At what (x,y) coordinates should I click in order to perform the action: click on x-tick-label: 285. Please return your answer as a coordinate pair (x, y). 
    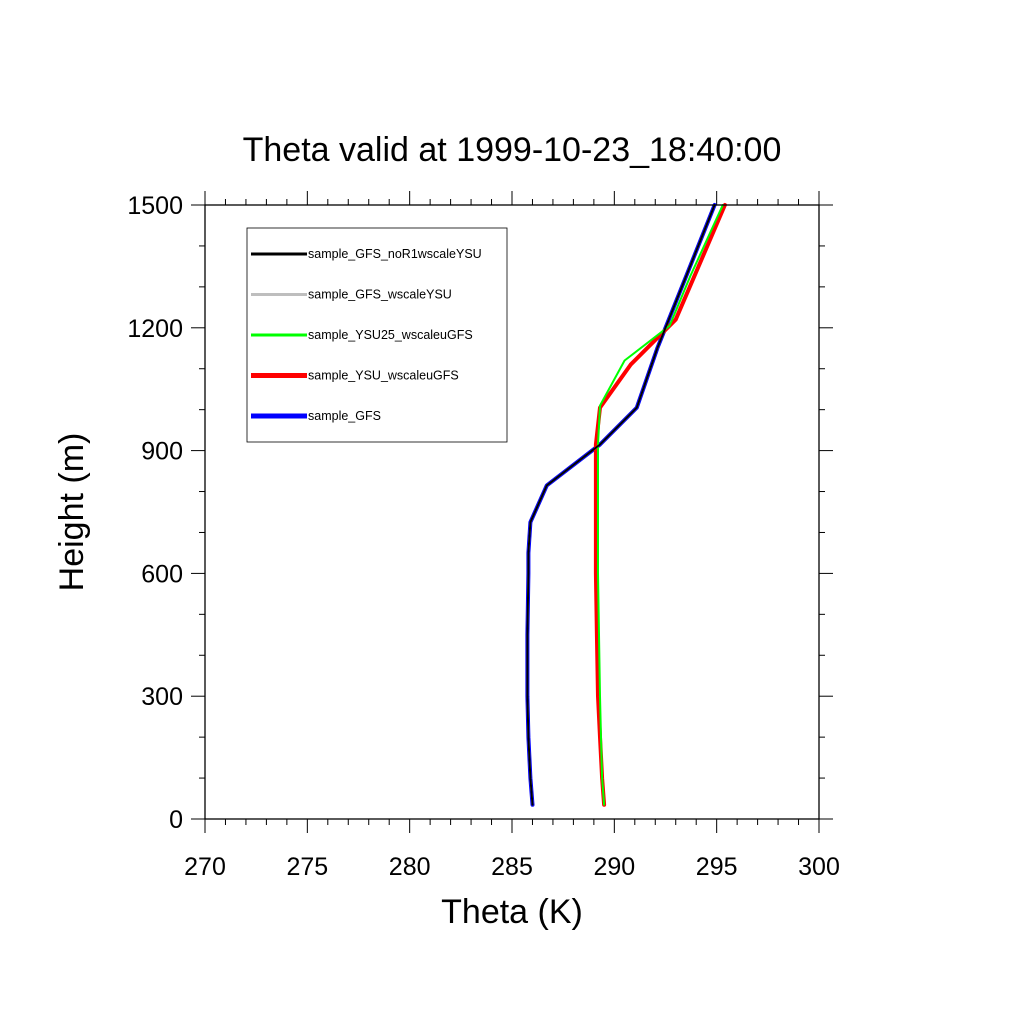
    Looking at the image, I should click on (512, 867).